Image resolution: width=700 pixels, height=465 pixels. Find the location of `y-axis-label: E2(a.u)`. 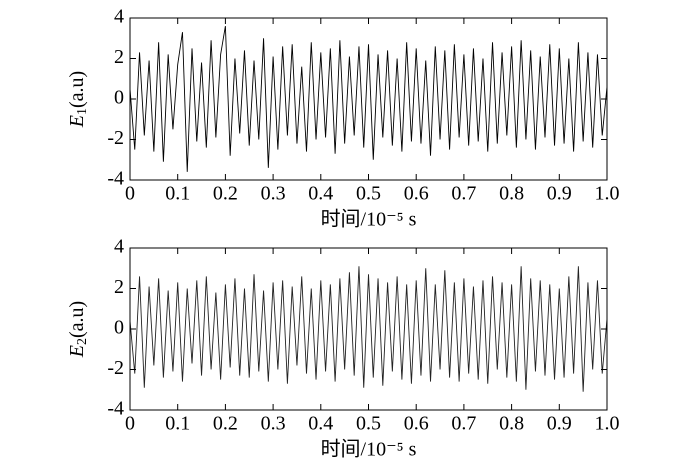

y-axis-label: E2(a.u) is located at coordinates (78, 329).